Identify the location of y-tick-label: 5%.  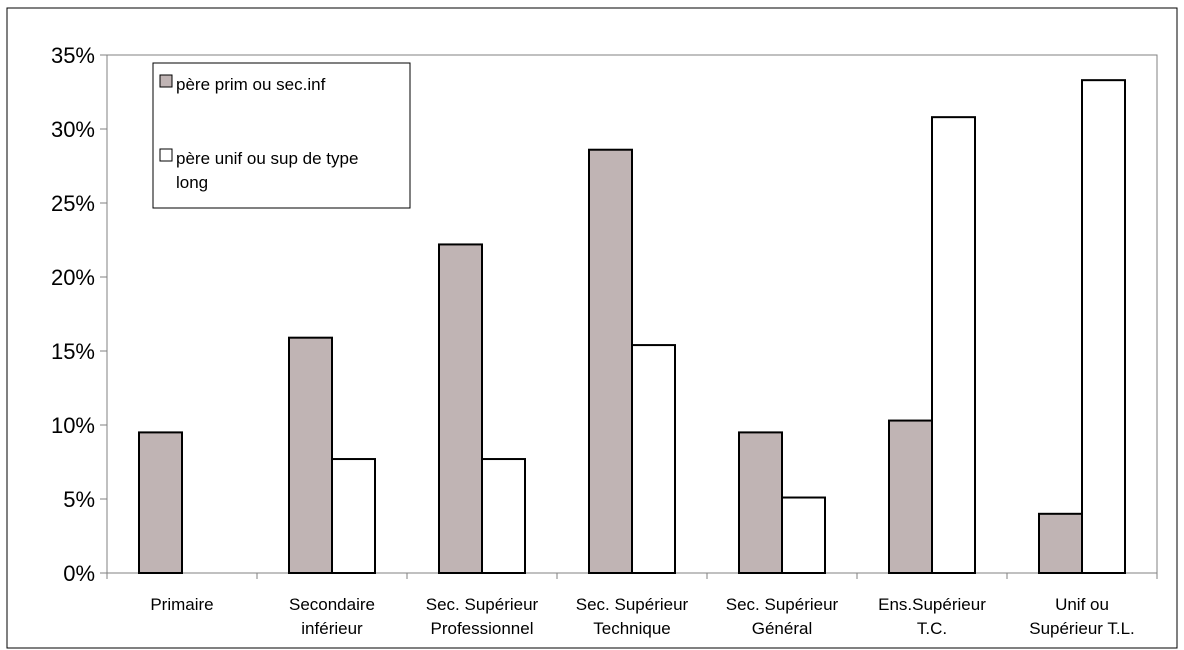
(79, 499).